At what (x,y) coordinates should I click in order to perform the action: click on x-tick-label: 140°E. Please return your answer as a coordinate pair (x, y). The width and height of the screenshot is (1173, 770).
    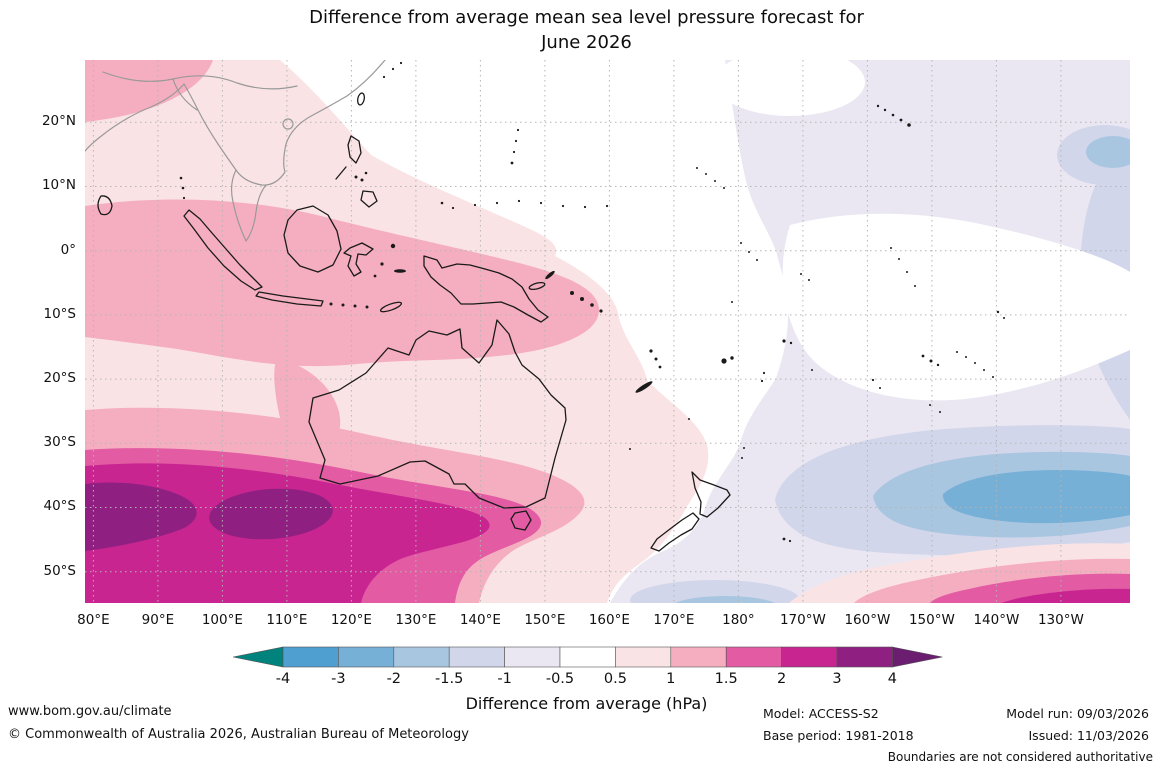
    Looking at the image, I should click on (480, 620).